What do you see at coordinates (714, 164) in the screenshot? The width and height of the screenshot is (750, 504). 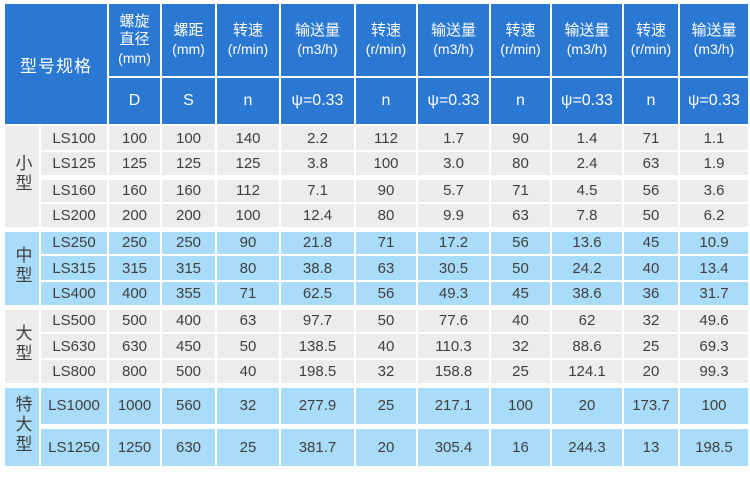 I see `value-cell-capacity4: 1.9` at bounding box center [714, 164].